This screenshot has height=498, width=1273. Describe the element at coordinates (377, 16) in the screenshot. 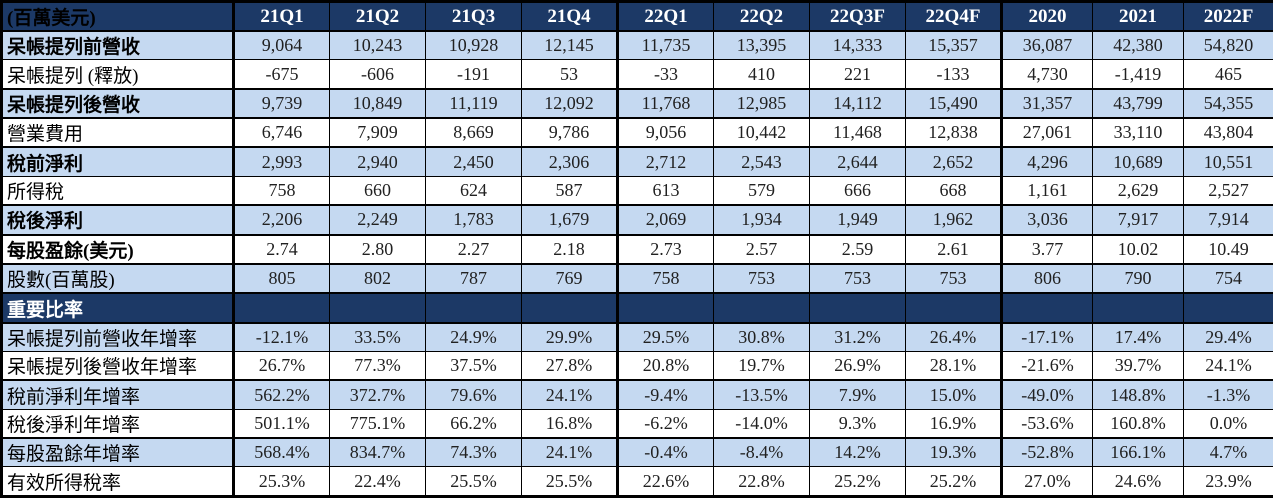

I see `column-header-21Q2: 21Q2` at that location.